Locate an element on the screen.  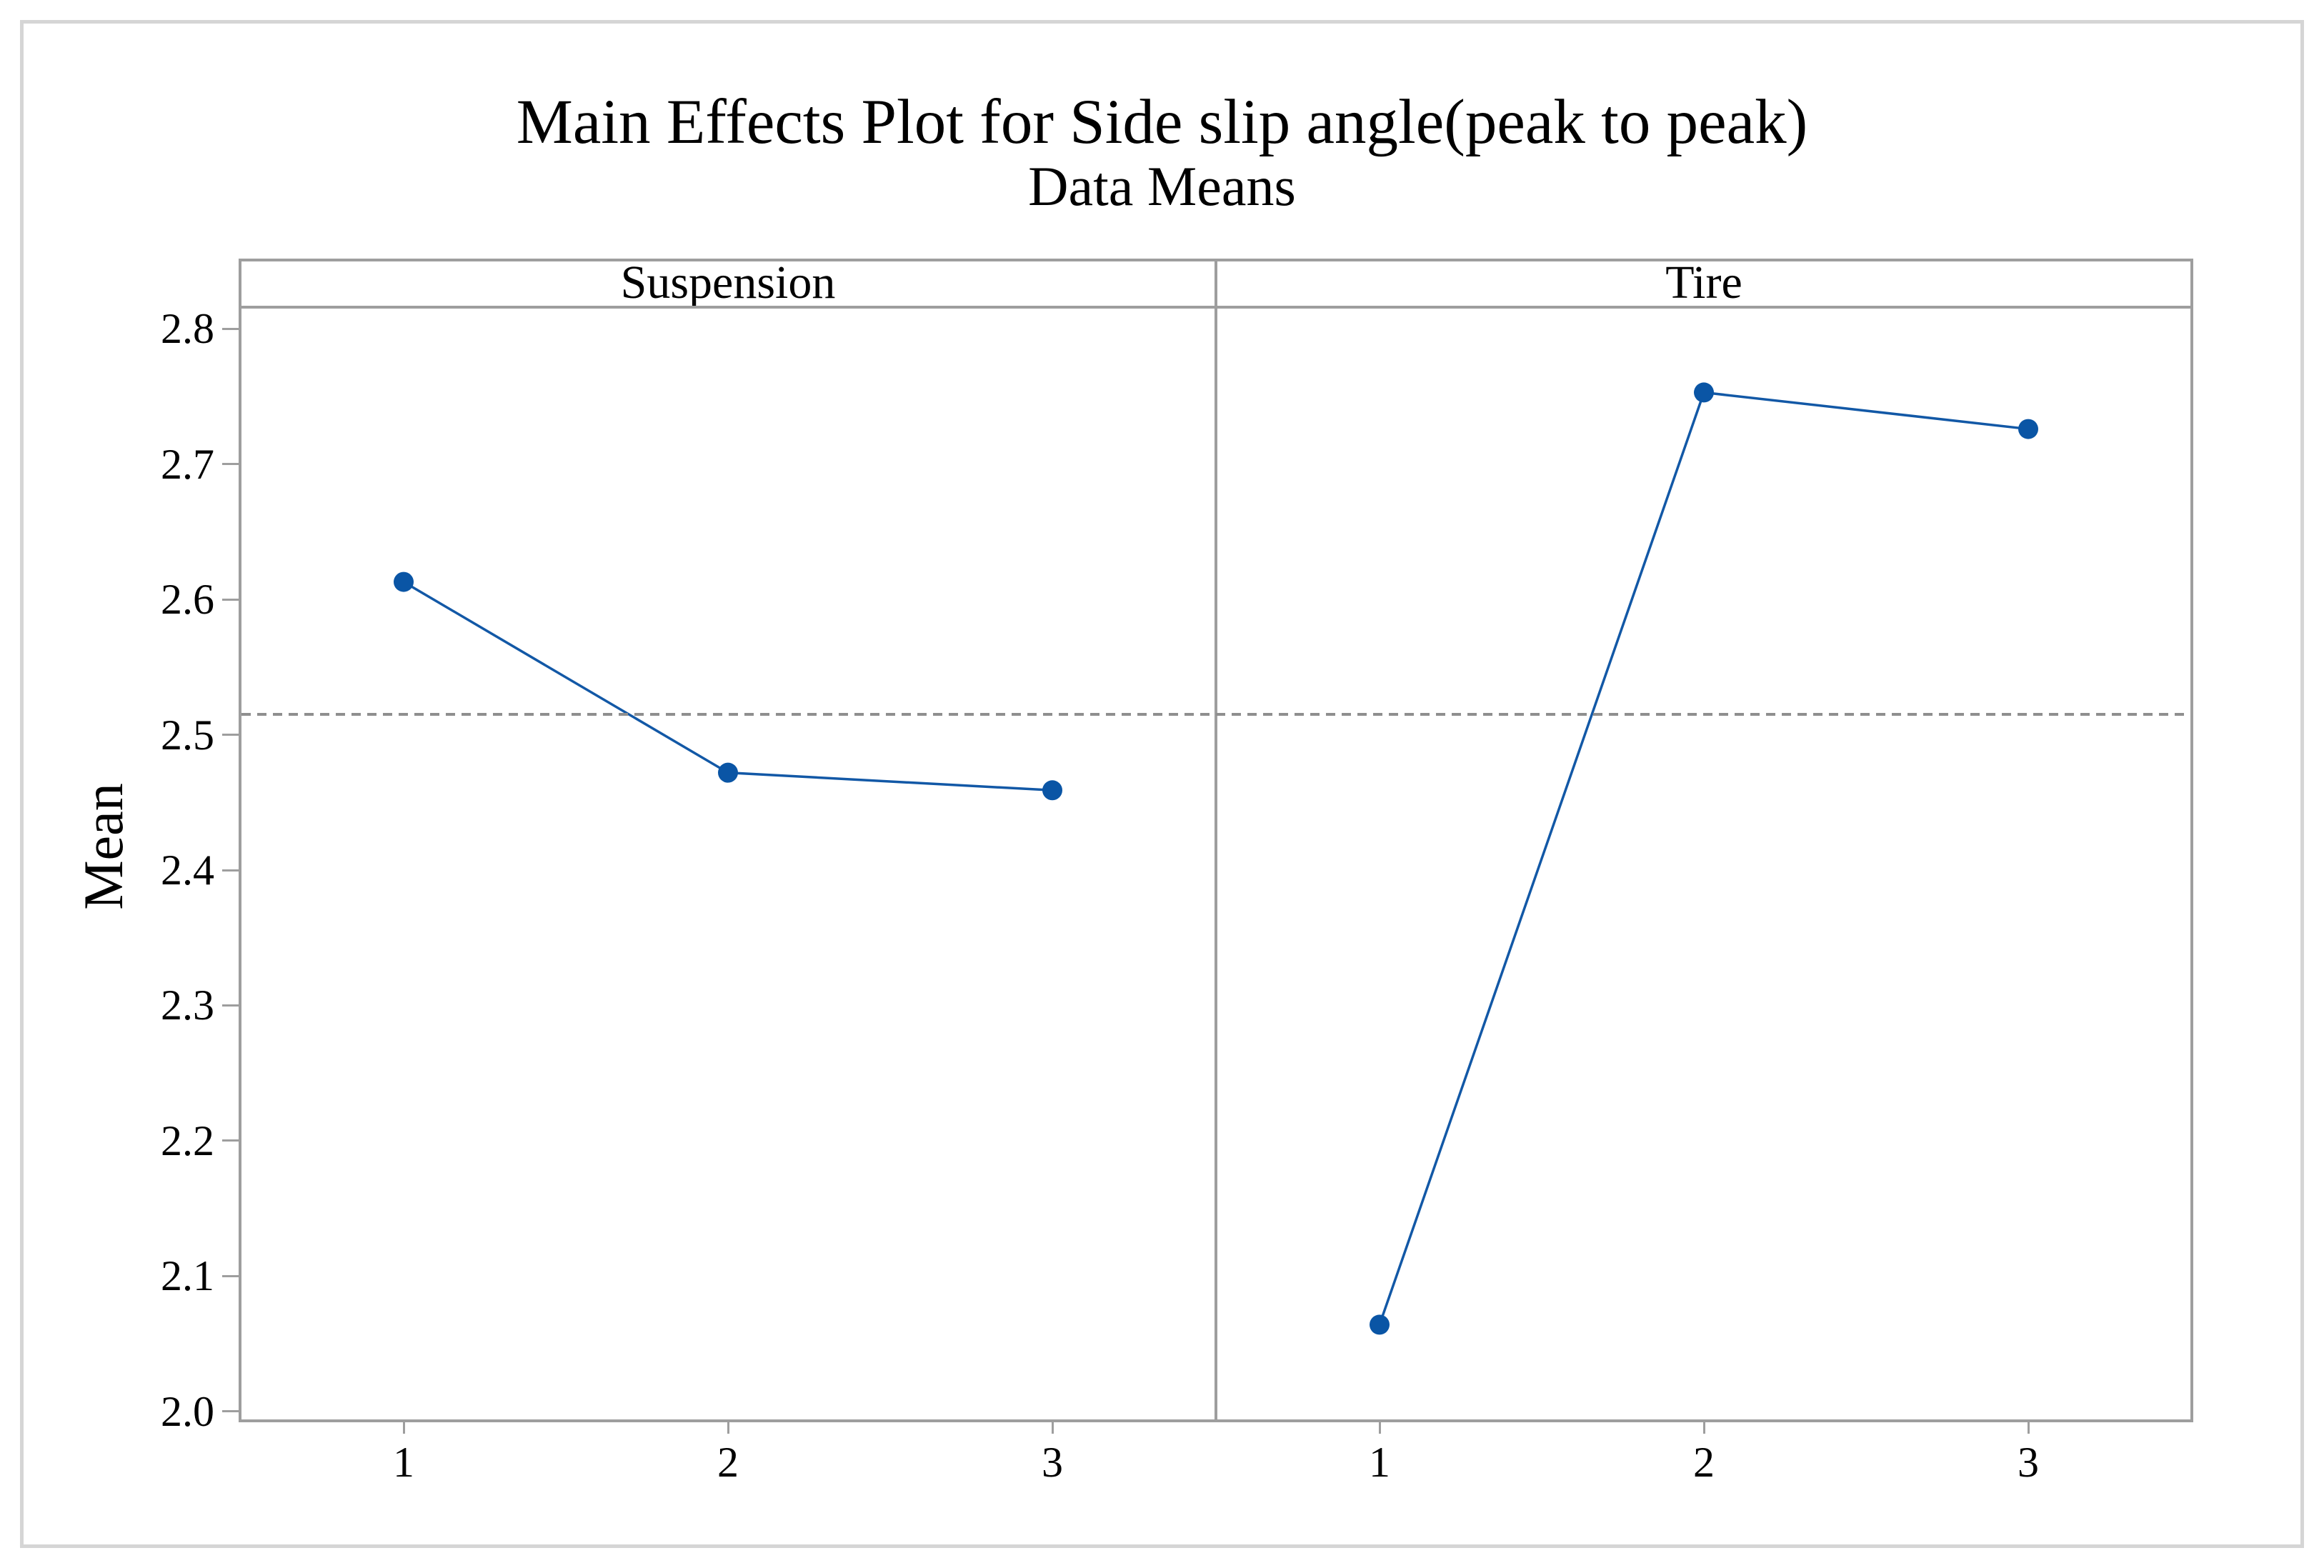
panel-header-band: Suspension Tire is located at coordinates (1215, 285).